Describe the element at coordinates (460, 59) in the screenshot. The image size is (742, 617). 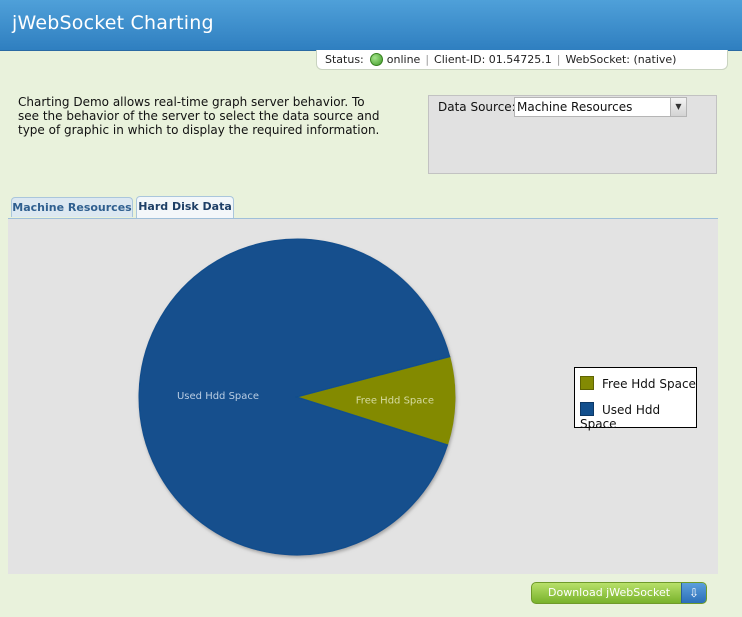
I see `client-id-label: Client-ID:` at that location.